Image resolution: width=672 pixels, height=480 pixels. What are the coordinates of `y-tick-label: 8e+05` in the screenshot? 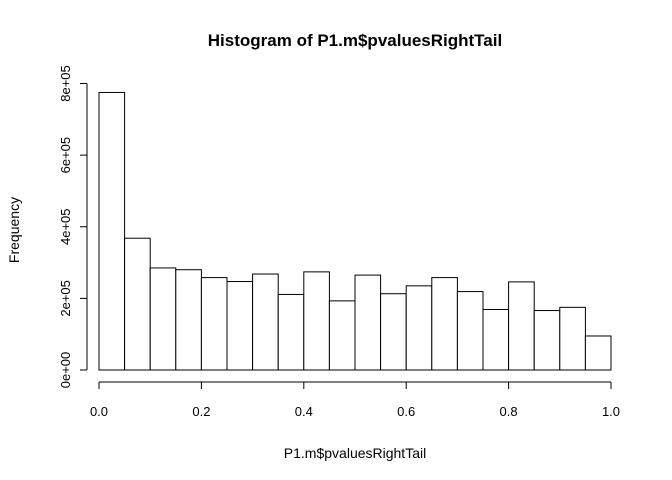 It's located at (65, 83).